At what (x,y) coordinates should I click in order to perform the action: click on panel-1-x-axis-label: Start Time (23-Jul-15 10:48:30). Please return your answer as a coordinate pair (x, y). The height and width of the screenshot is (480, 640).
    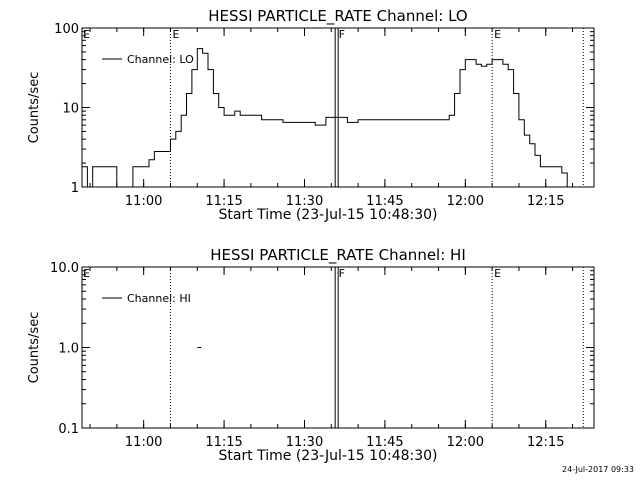
    Looking at the image, I should click on (327, 215).